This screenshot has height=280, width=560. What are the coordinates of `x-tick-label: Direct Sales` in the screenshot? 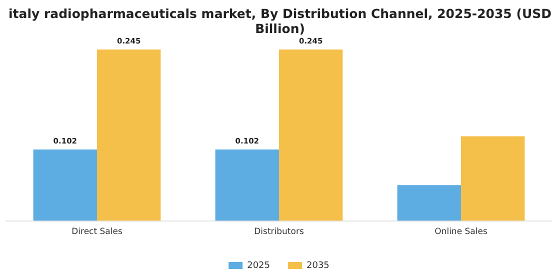 It's located at (97, 232).